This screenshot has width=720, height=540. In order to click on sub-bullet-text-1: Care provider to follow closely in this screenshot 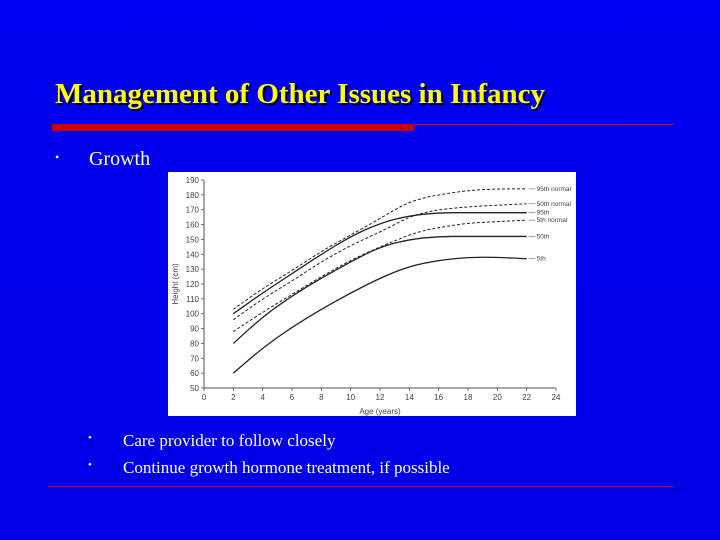, I will do `click(229, 440)`.